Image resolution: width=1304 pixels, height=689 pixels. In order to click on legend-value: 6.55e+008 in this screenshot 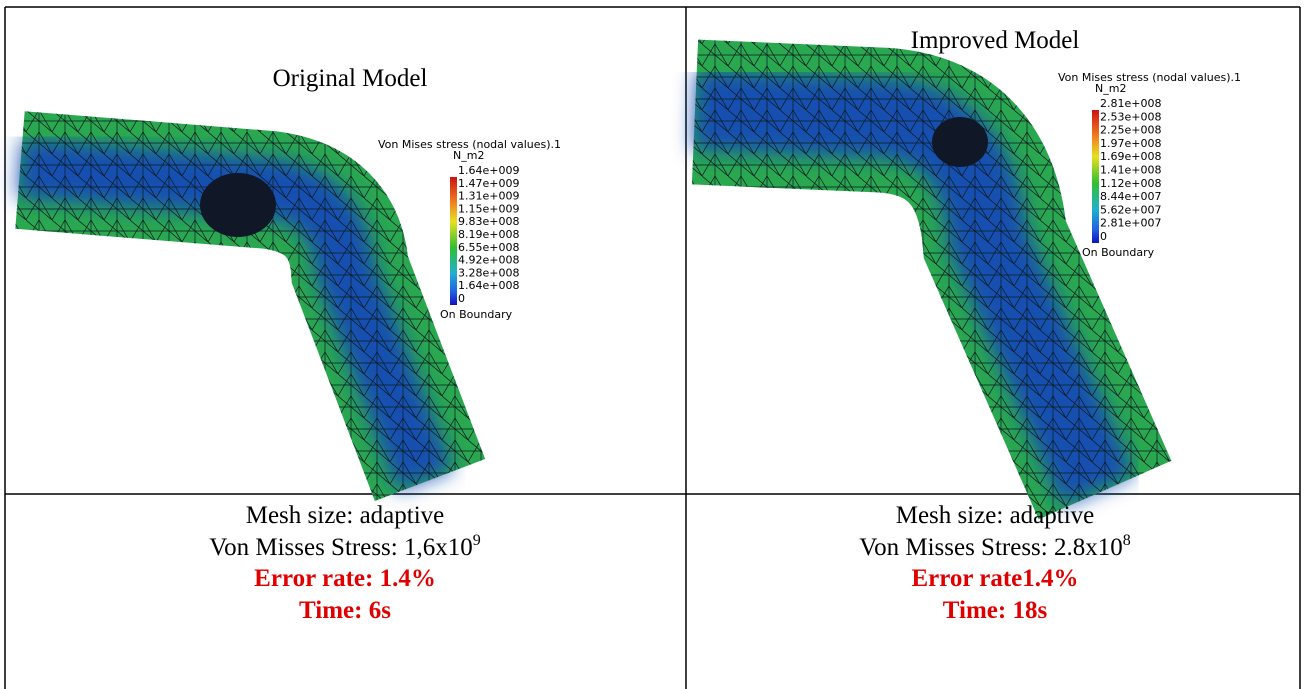, I will do `click(488, 247)`.